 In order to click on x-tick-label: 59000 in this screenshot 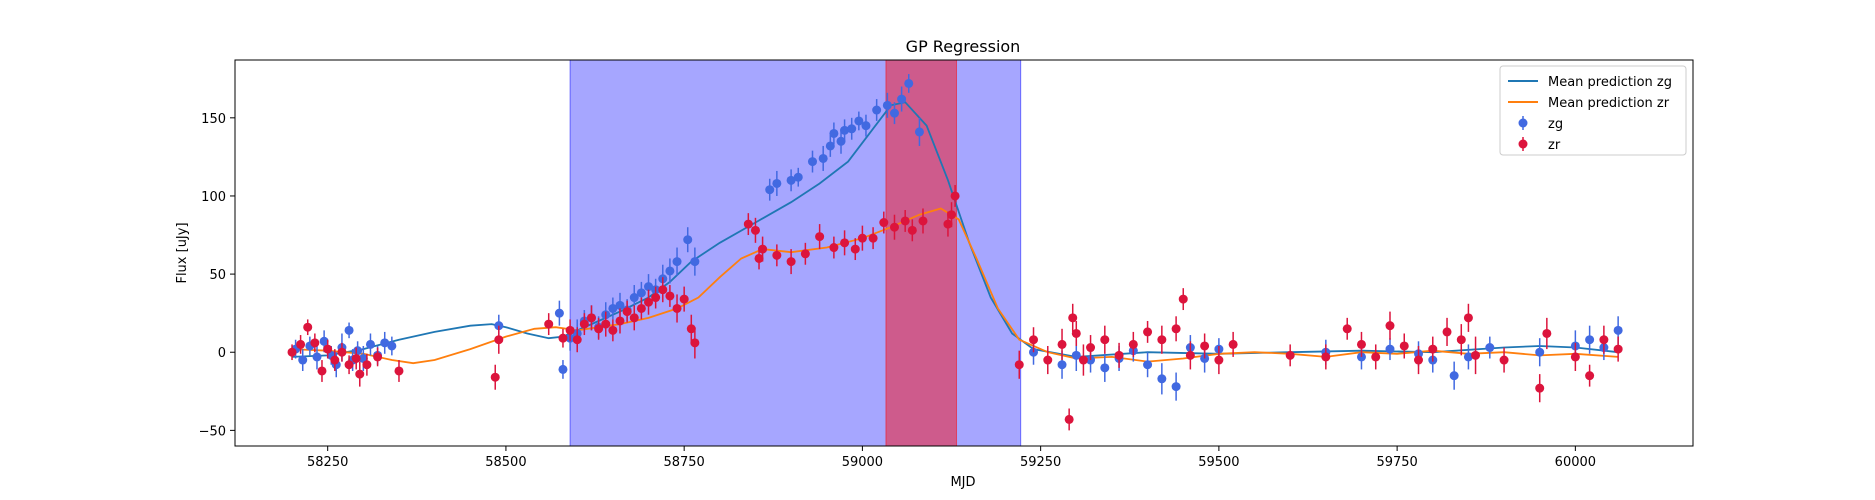, I will do `click(862, 462)`.